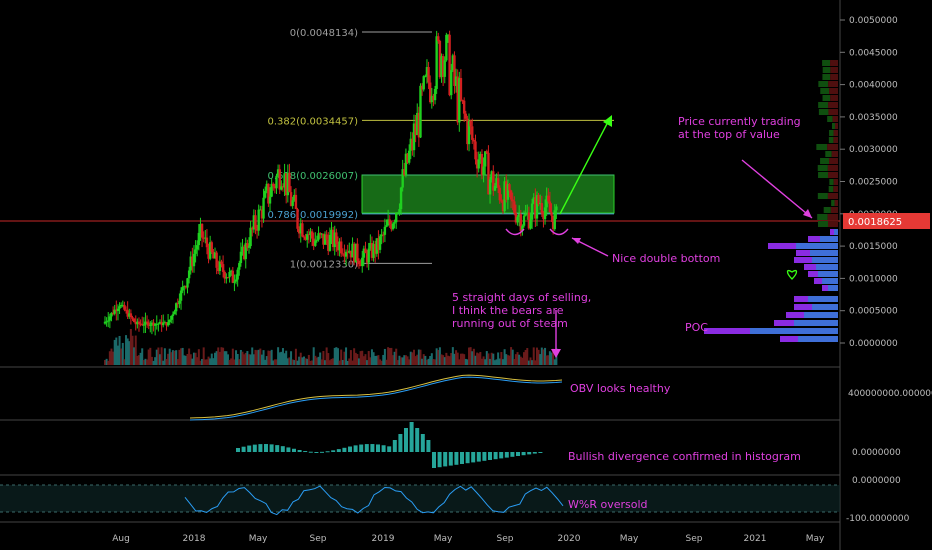 This screenshot has width=932, height=550. I want to click on volume-profile, so click(771, 285).